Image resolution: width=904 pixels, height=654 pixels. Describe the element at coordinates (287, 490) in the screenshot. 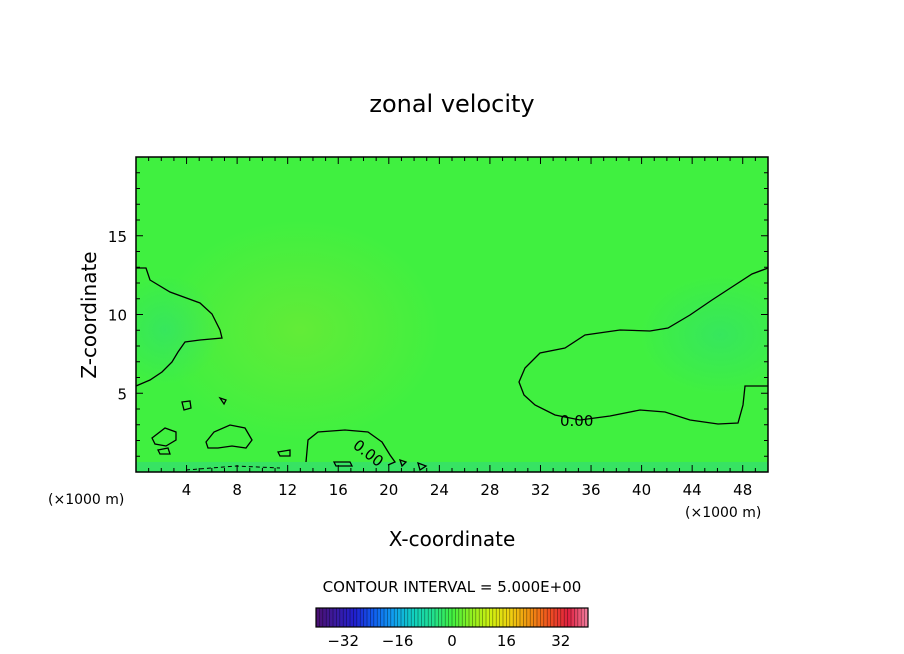

I see `x-tick-label: 12` at that location.